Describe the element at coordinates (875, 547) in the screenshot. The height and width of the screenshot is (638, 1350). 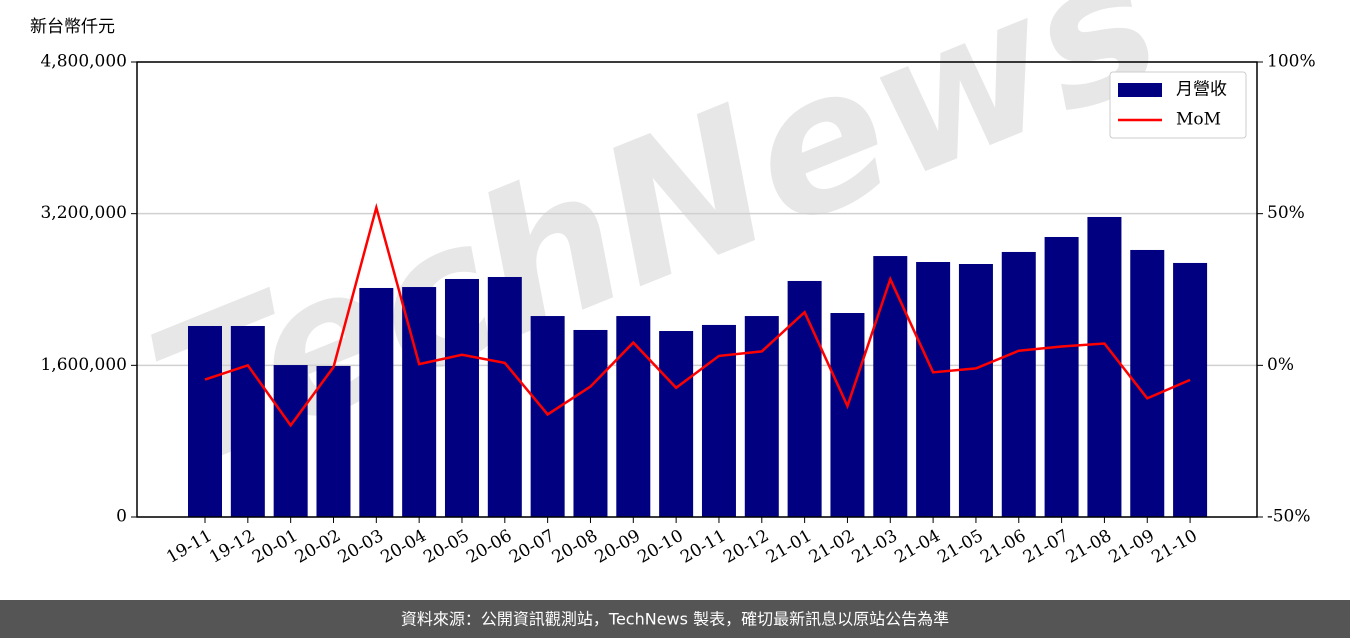
I see `x-tick-label: 21-03` at that location.